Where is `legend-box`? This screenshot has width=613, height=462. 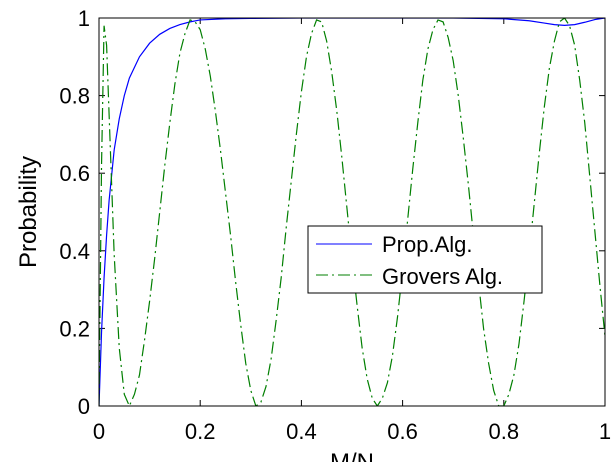 legend-box is located at coordinates (425, 259).